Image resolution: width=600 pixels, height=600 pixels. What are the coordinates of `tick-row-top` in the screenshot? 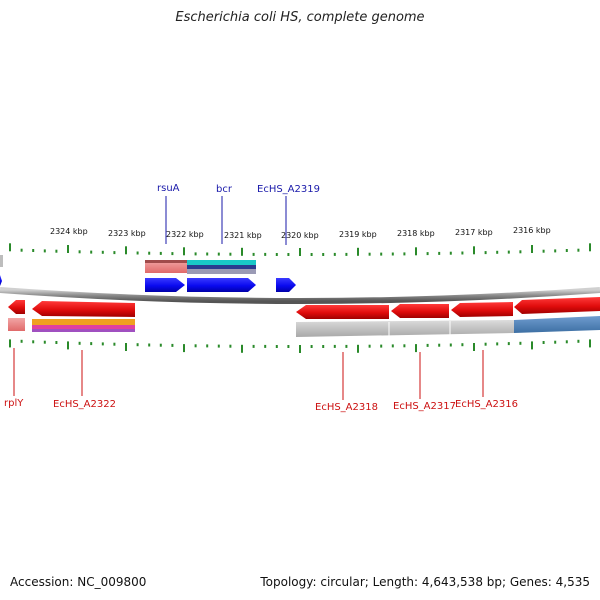 It's located at (300, 249).